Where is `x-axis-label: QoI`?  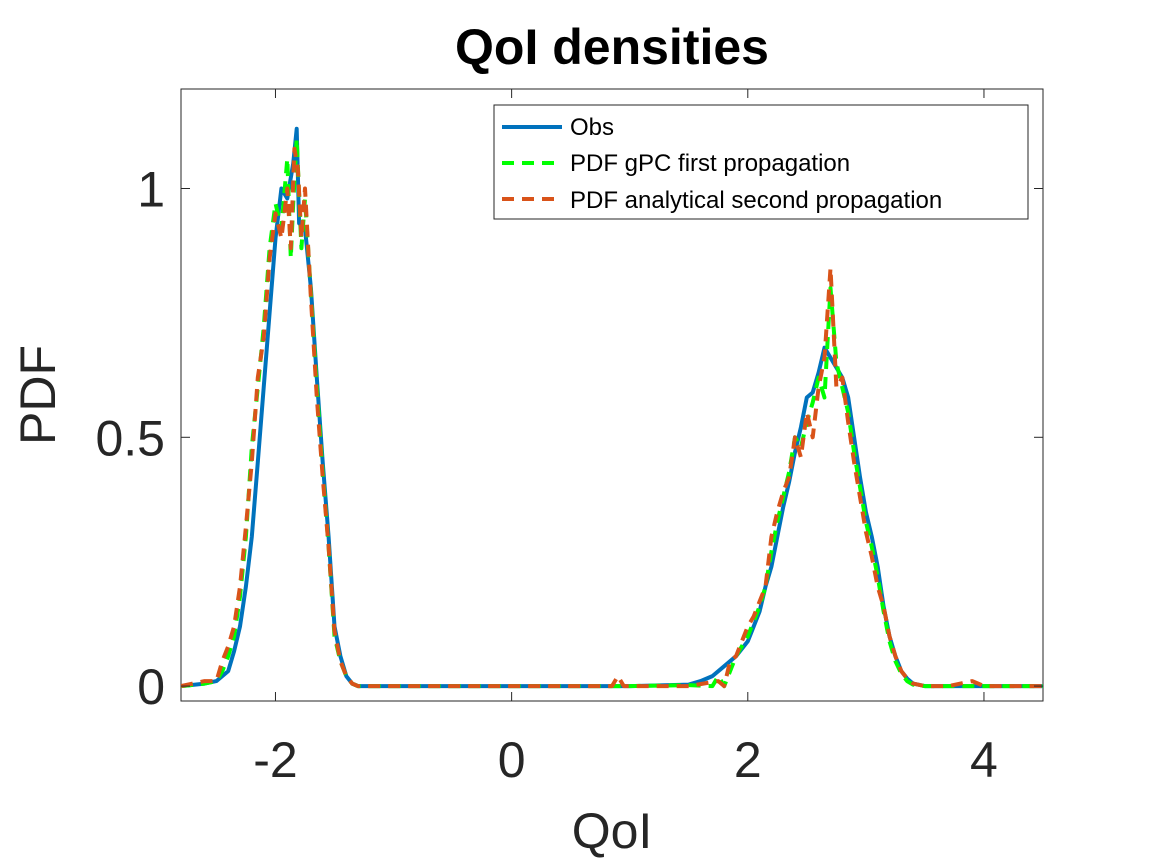 x-axis-label: QoI is located at coordinates (612, 831).